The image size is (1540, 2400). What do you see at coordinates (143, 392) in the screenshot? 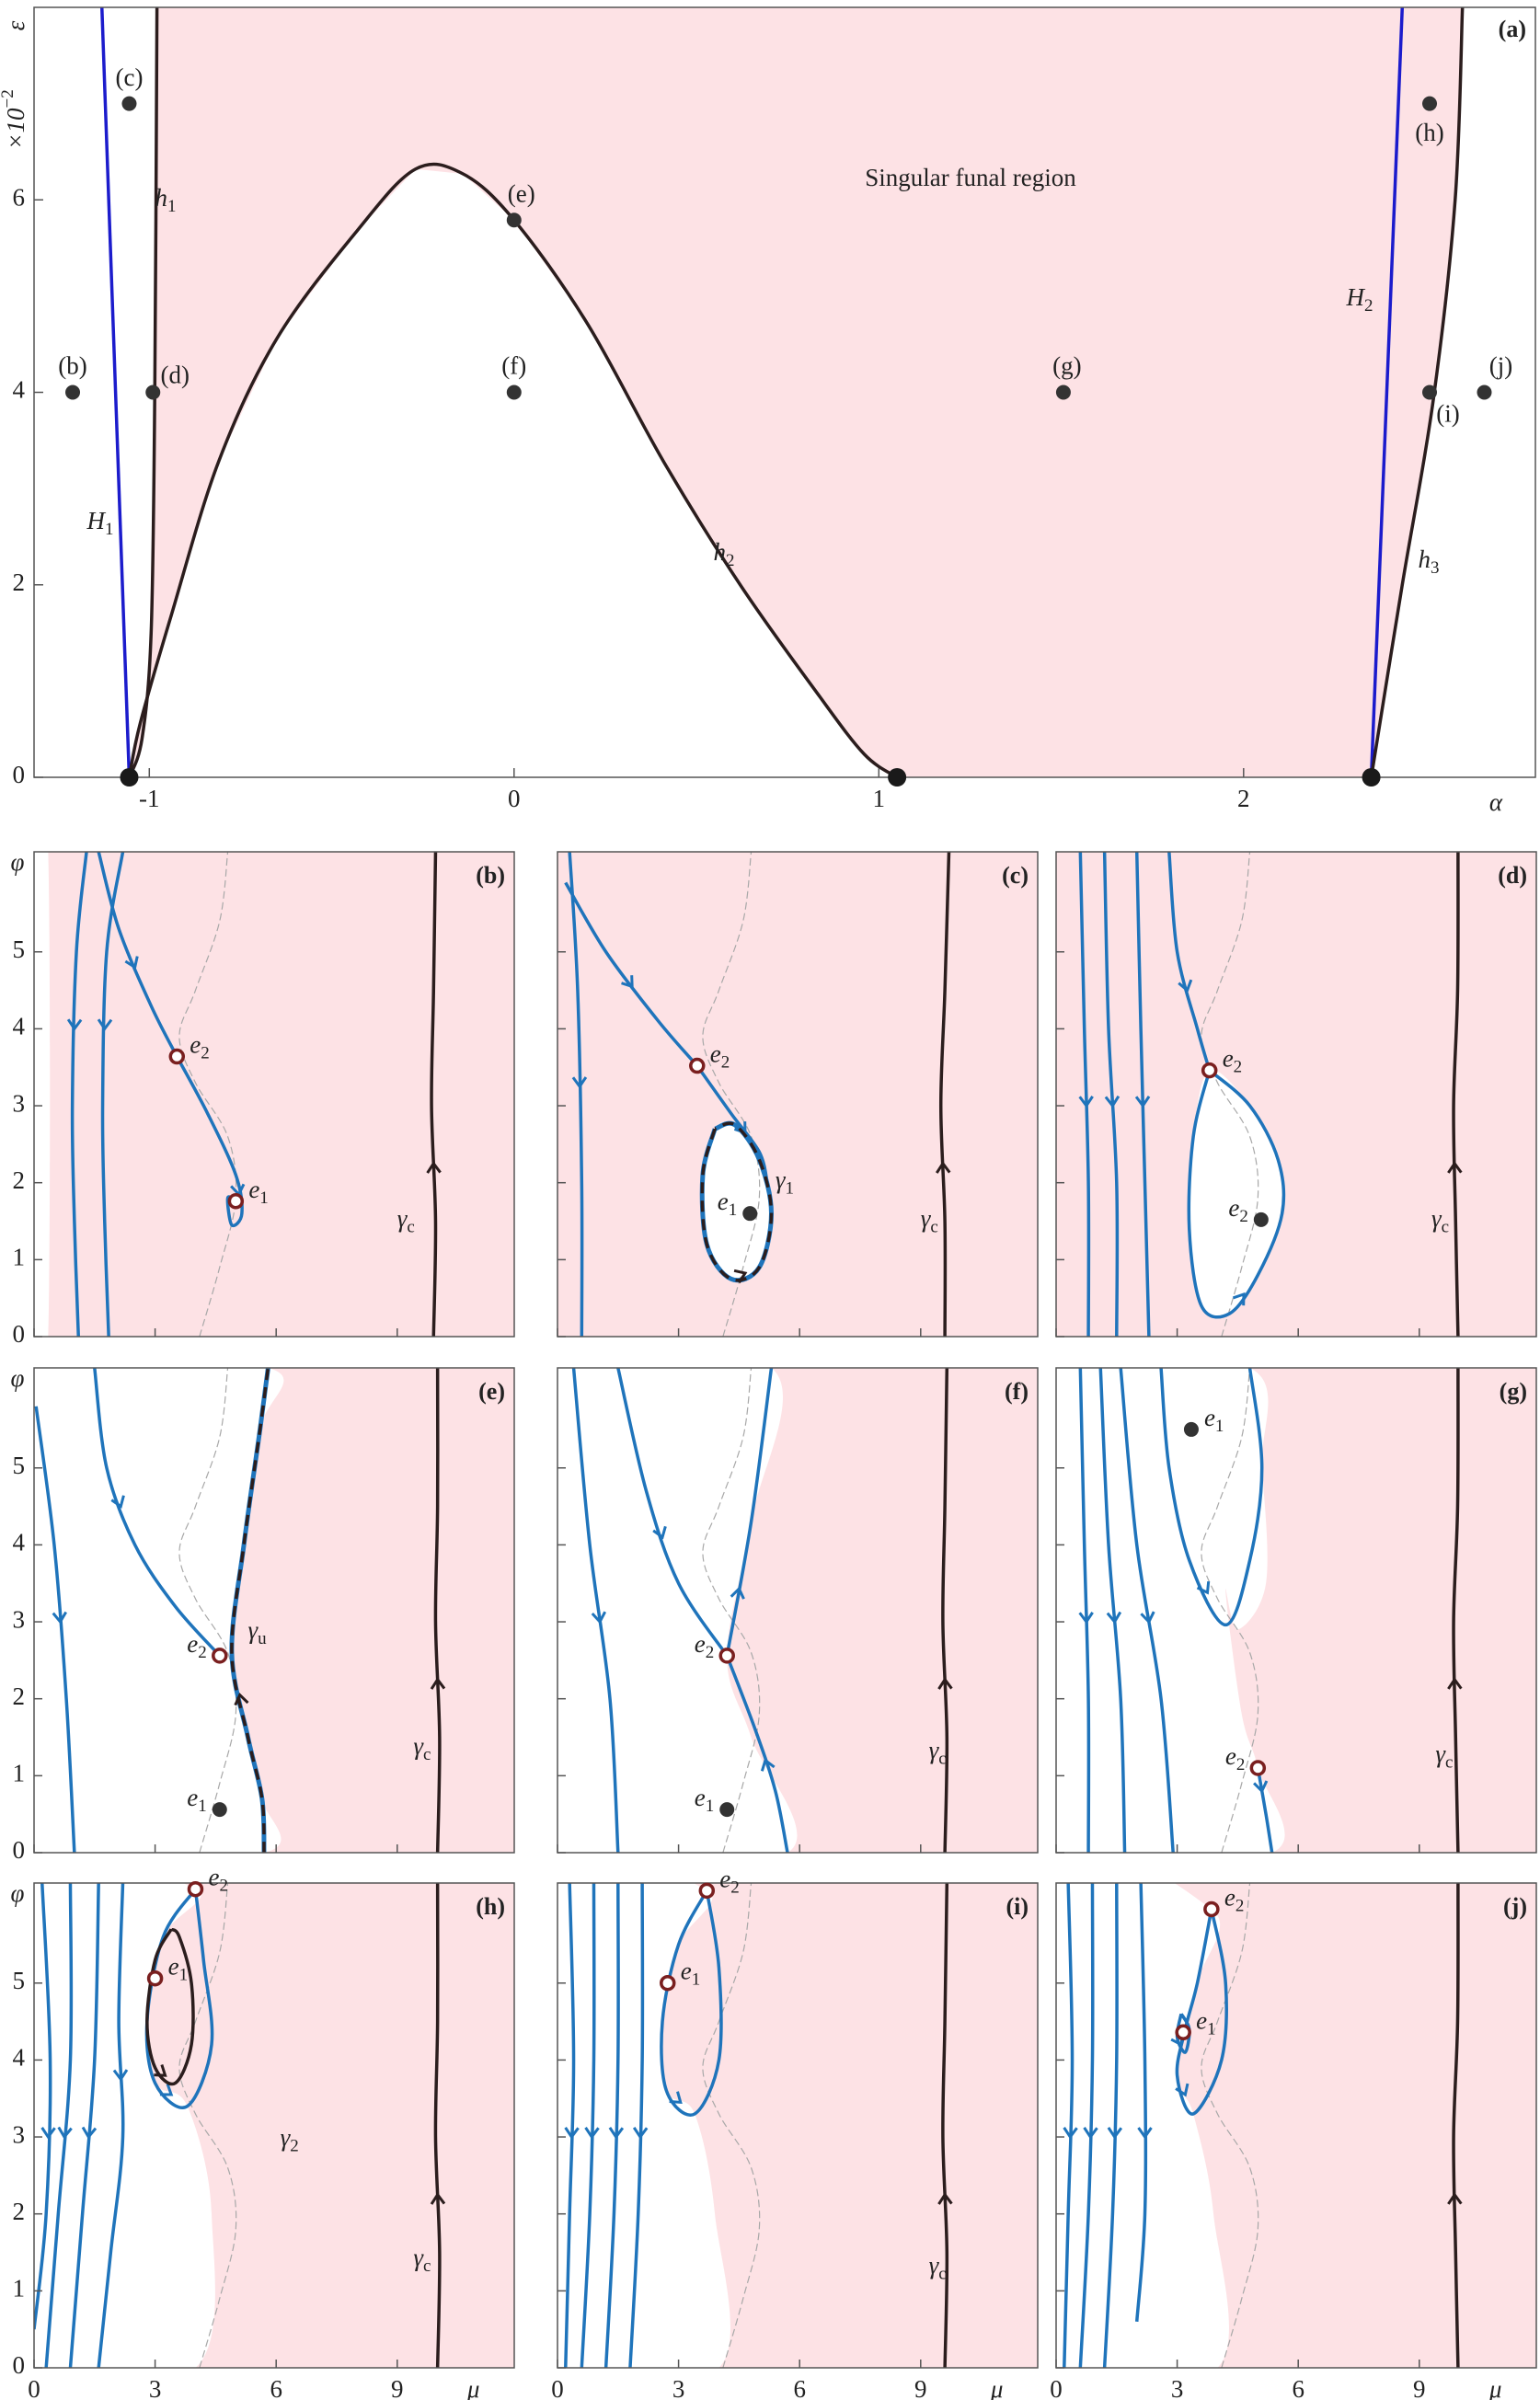
I see `curve` at bounding box center [143, 392].